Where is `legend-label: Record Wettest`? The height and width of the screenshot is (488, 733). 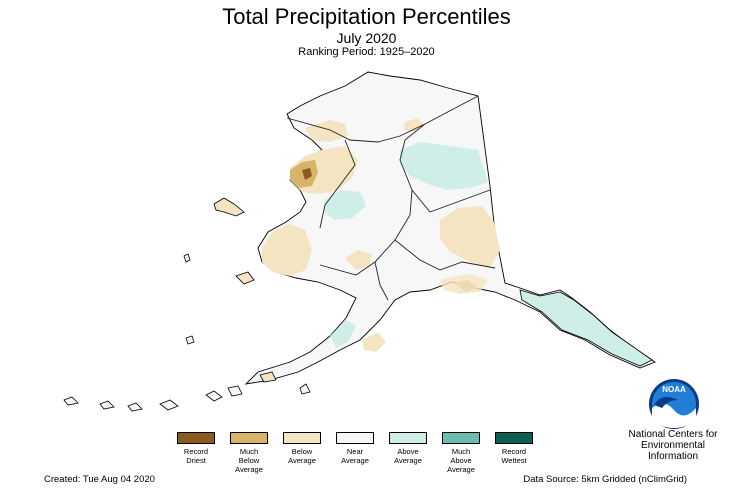 legend-label: Record Wettest is located at coordinates (514, 456).